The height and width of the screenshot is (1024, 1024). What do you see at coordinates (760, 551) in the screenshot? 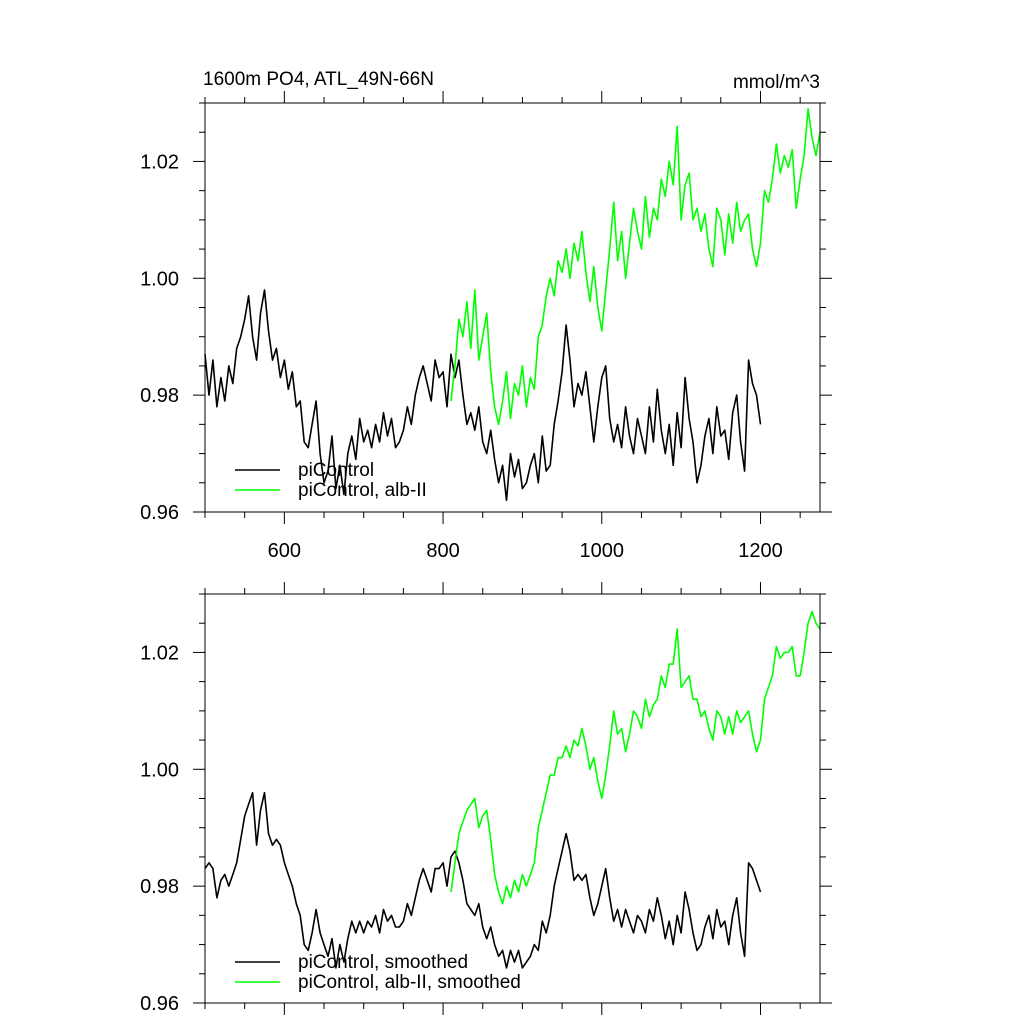
I see `x-tick-label: 1200` at bounding box center [760, 551].